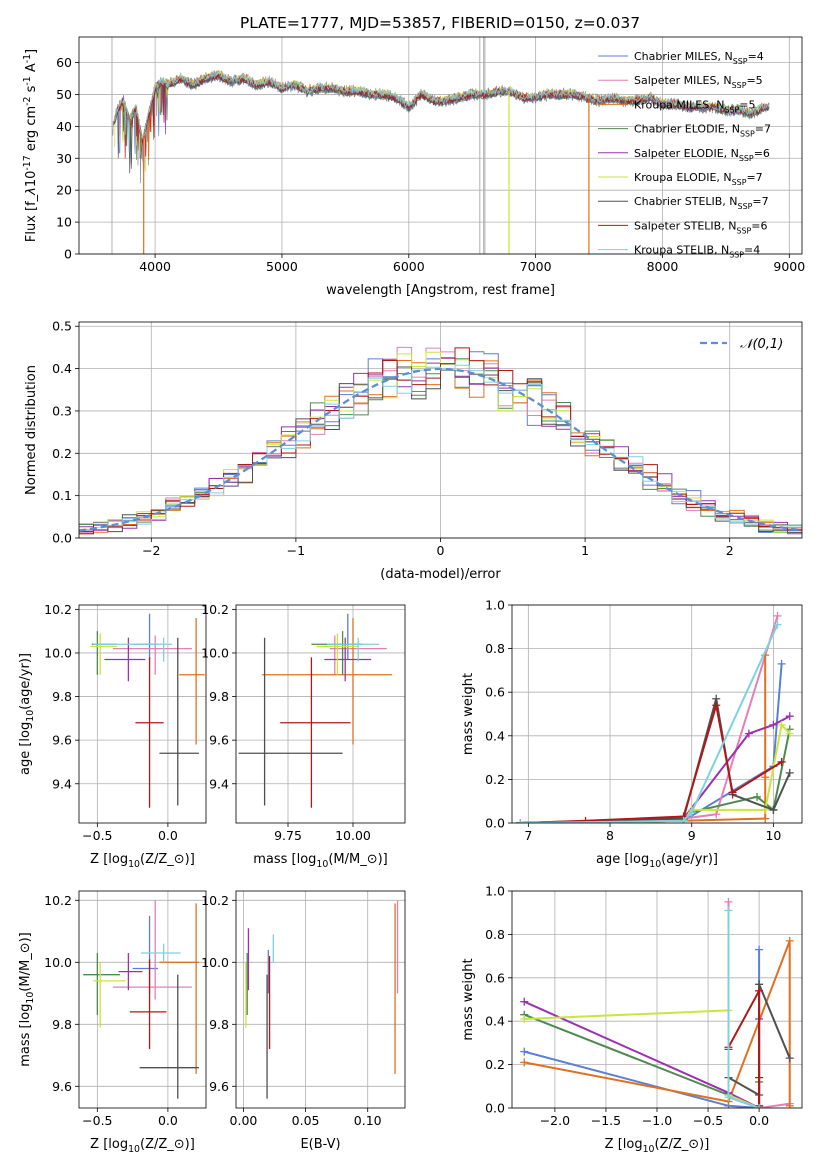  Describe the element at coordinates (215, 652) in the screenshot. I see `y-tick-label: 10.0` at that location.